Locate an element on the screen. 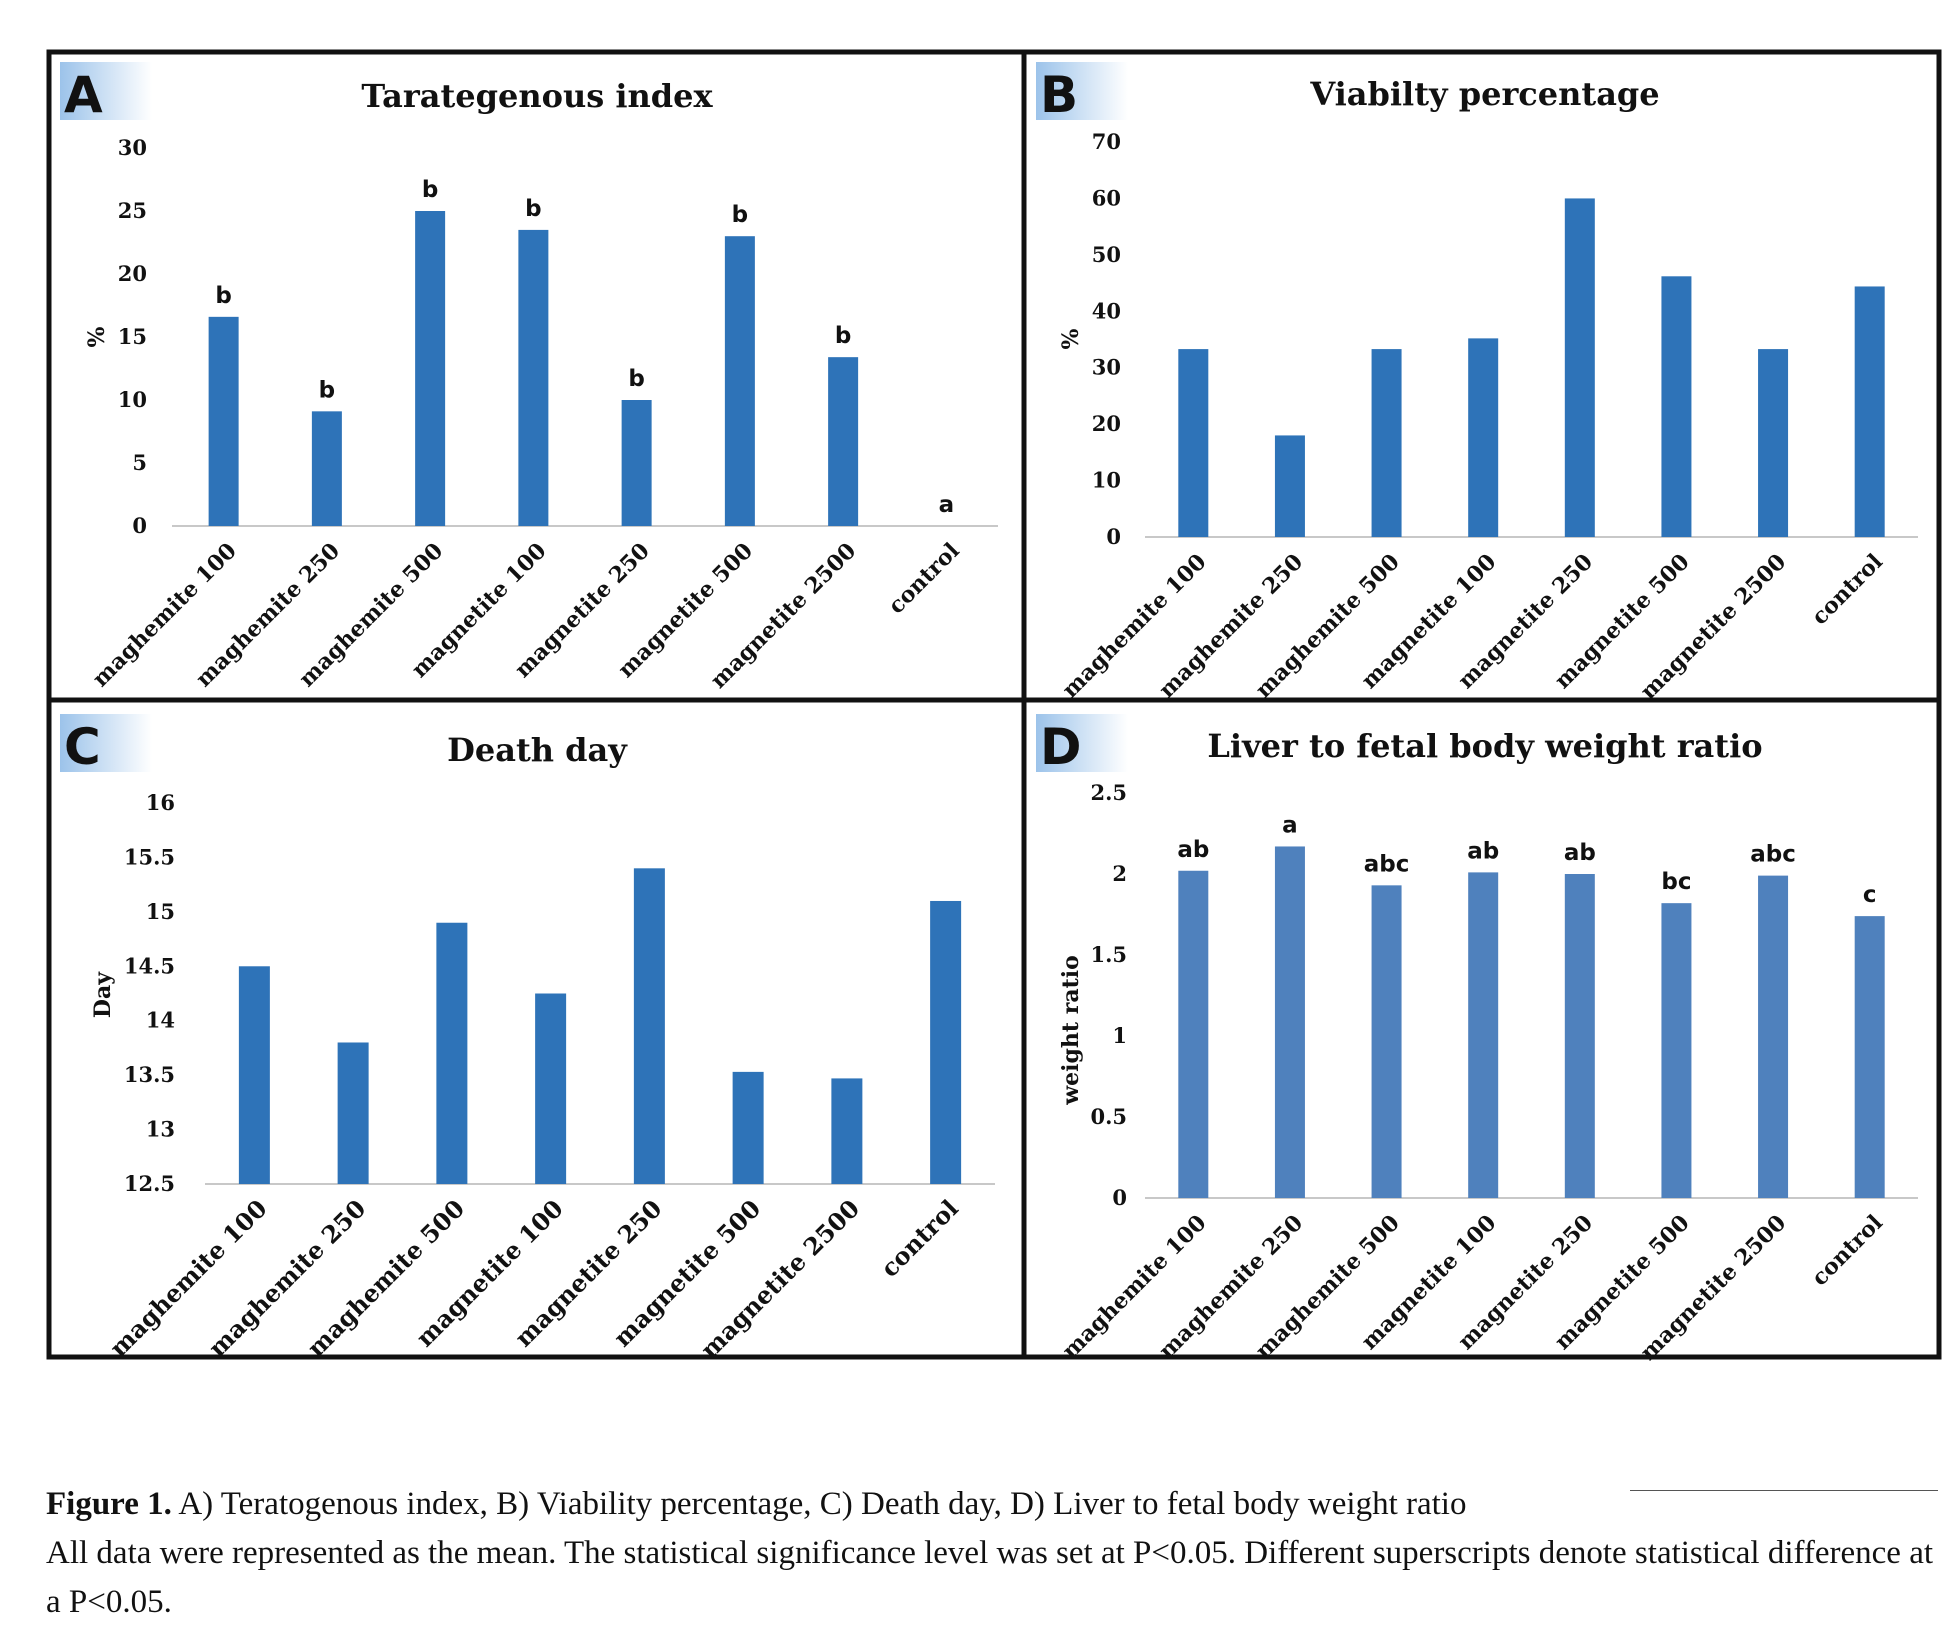  panel-letter: D is located at coordinates (1061, 747).